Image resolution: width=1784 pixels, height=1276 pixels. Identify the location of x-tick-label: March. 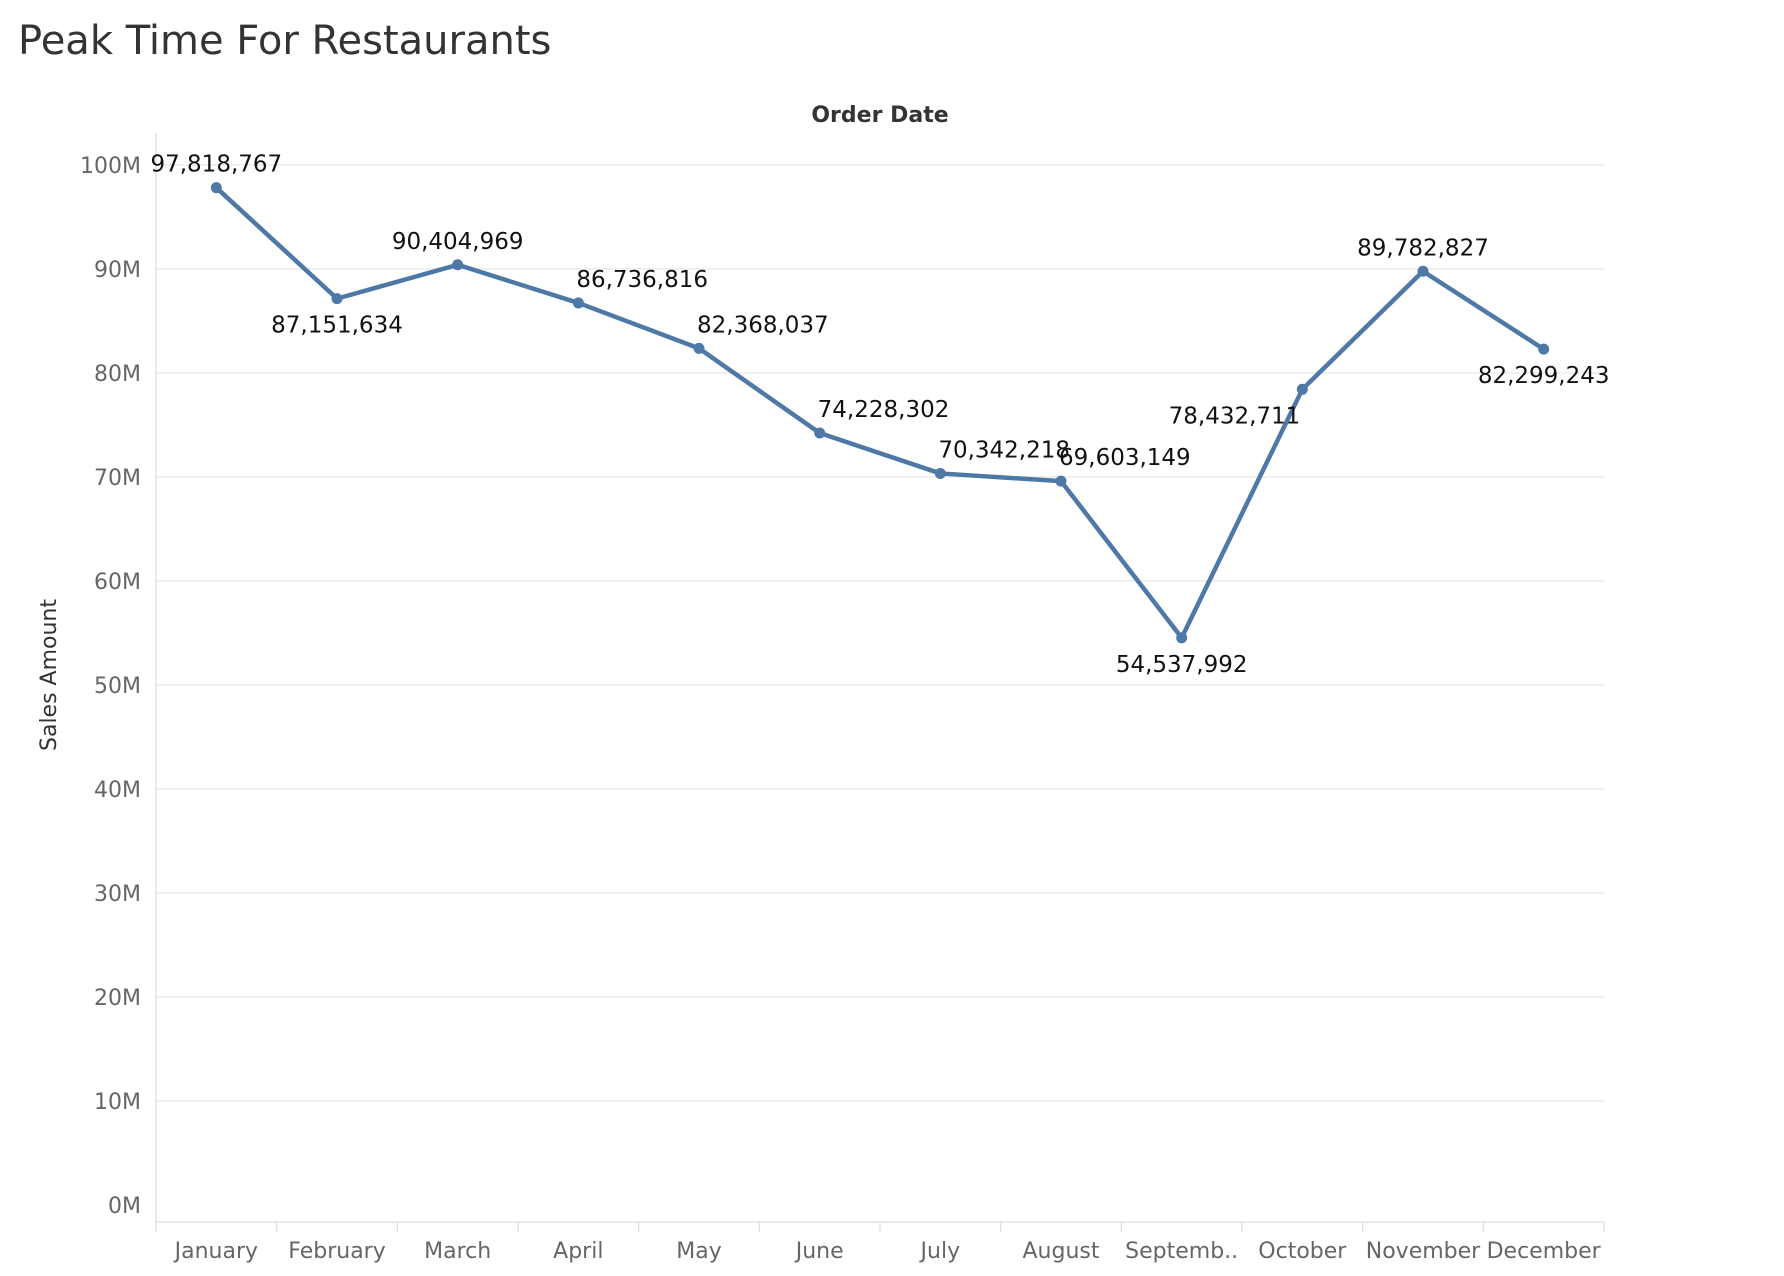
(457, 1251).